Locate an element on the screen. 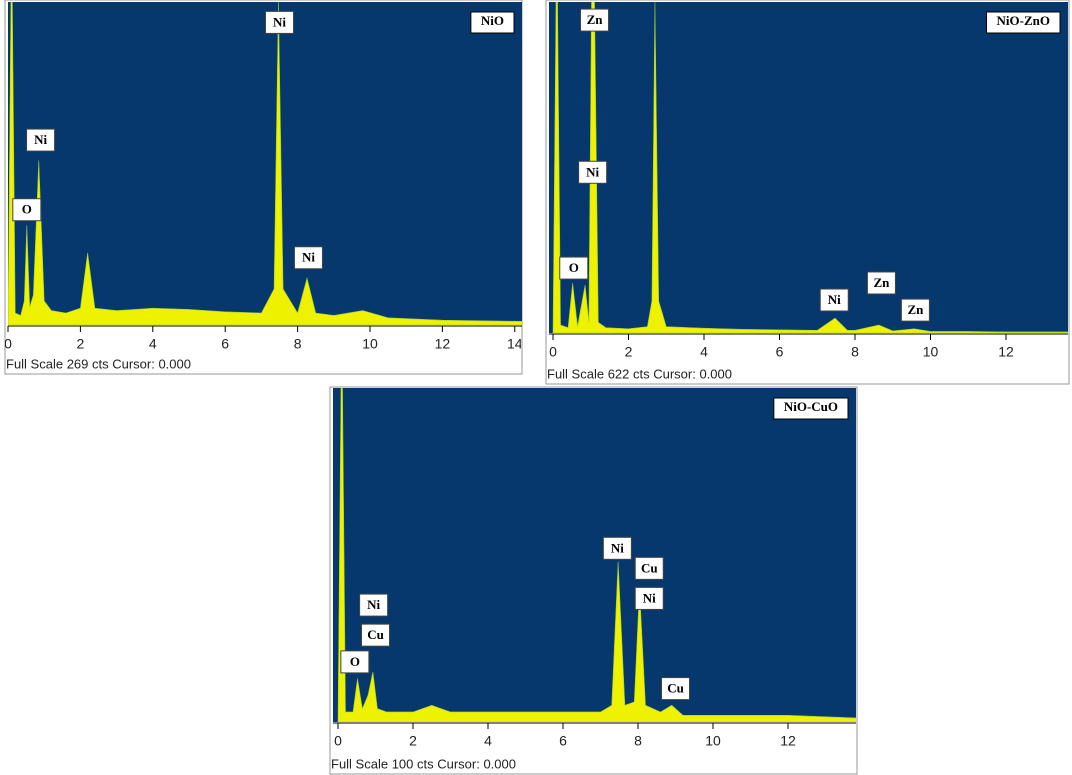  sample-title: NiO-CuO is located at coordinates (811, 406).